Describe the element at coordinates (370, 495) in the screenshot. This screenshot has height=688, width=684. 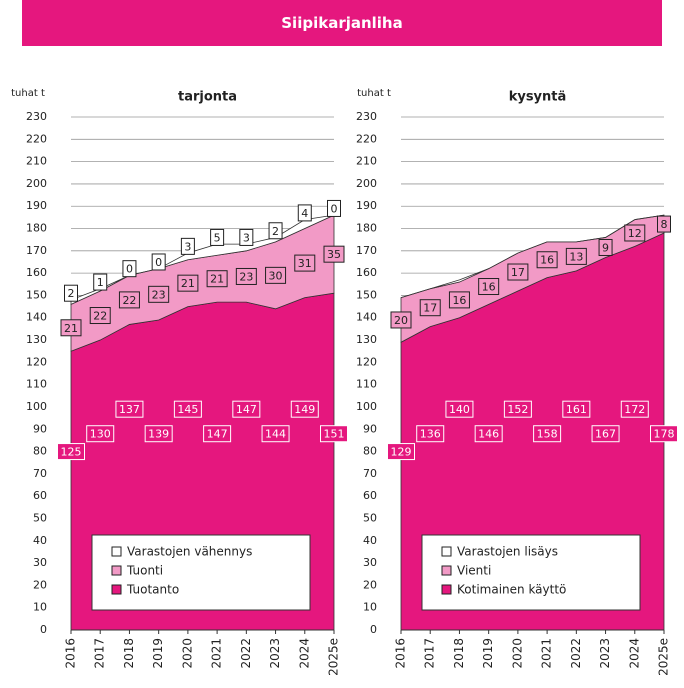
I see `y-tick-label: 60` at that location.